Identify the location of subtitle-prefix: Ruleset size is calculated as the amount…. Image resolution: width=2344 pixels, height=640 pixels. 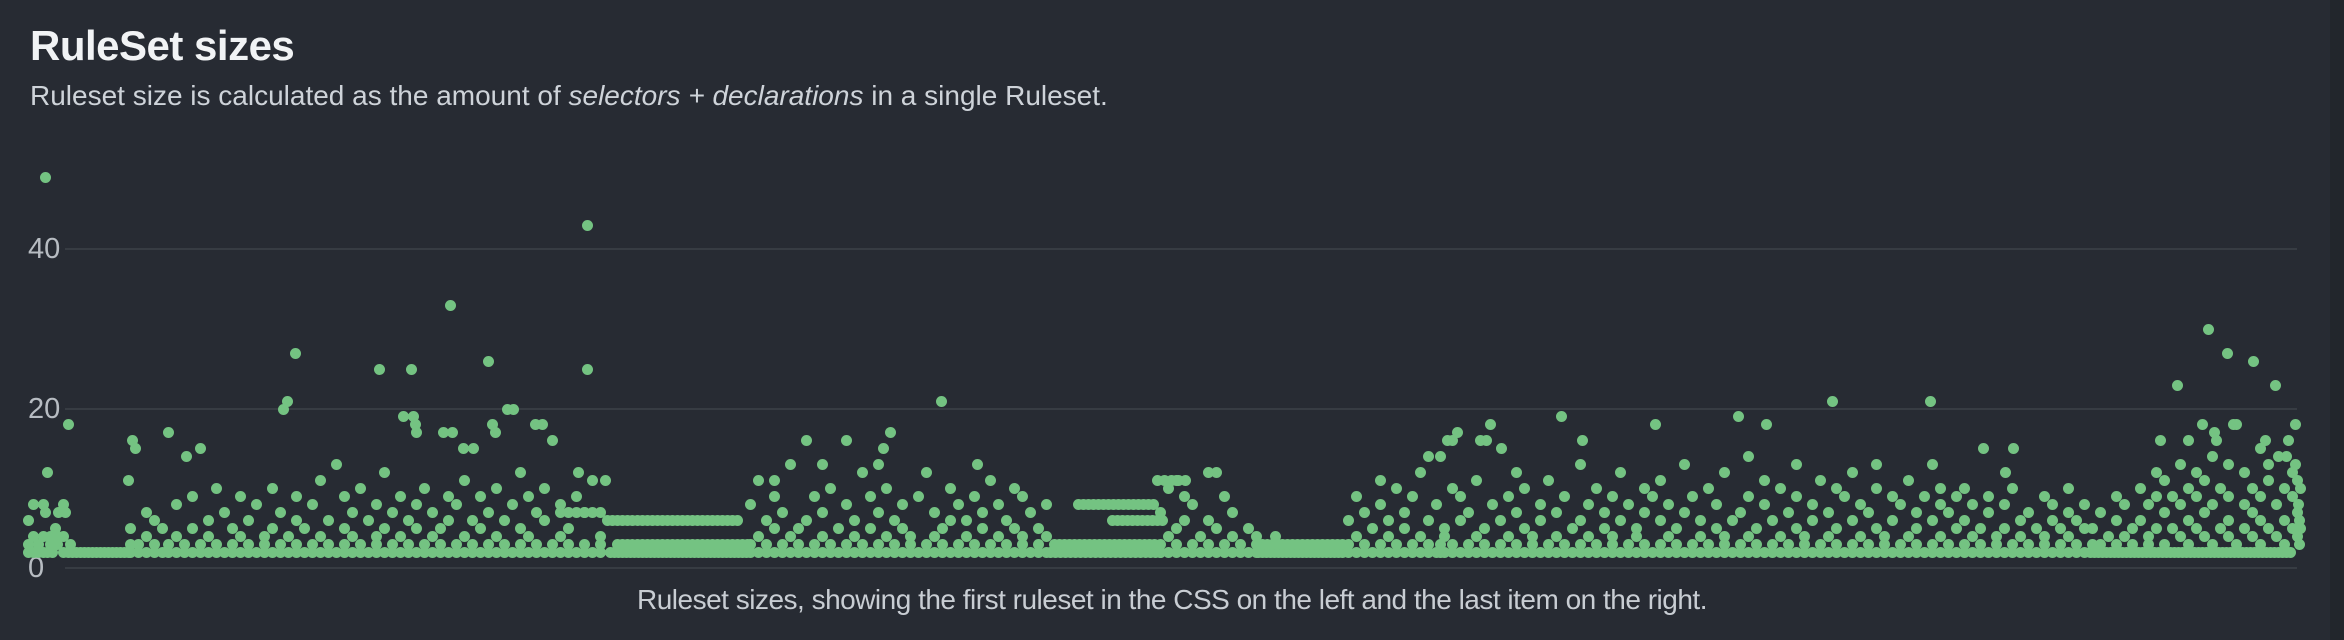
(299, 95).